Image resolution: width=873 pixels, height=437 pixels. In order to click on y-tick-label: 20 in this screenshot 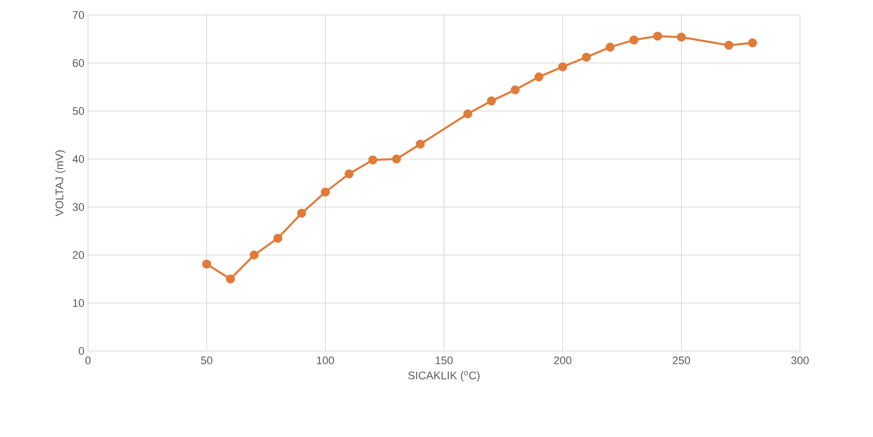, I will do `click(78, 255)`.